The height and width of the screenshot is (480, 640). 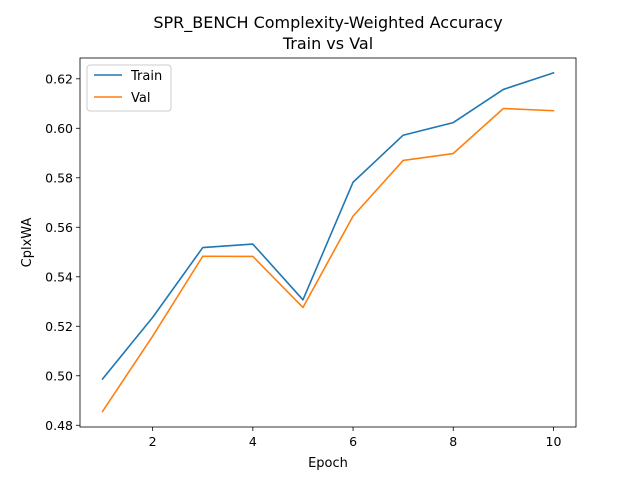 I want to click on x-axis-label: Epoch, so click(x=328, y=463).